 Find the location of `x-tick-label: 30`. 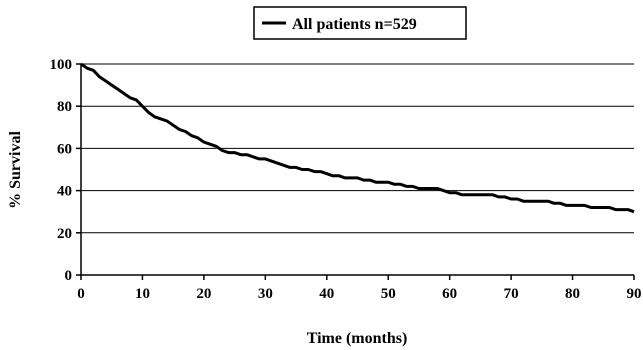

x-tick-label: 30 is located at coordinates (265, 294).